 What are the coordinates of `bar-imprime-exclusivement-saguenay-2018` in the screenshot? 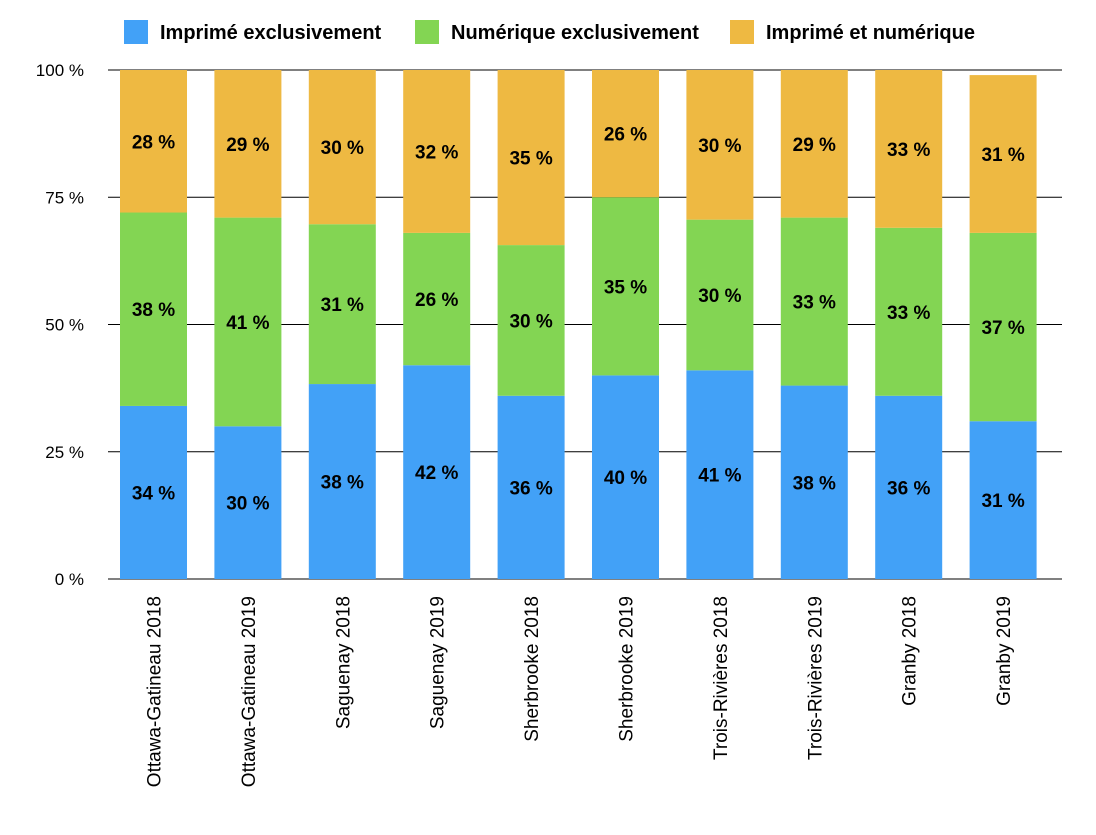 It's located at (342, 481).